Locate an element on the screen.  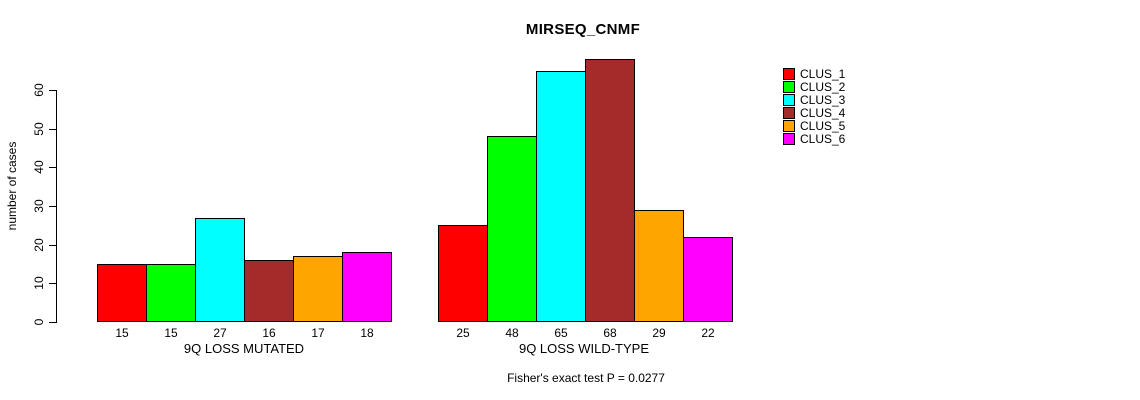
y-axis-tick-label: 50 is located at coordinates (39, 129).